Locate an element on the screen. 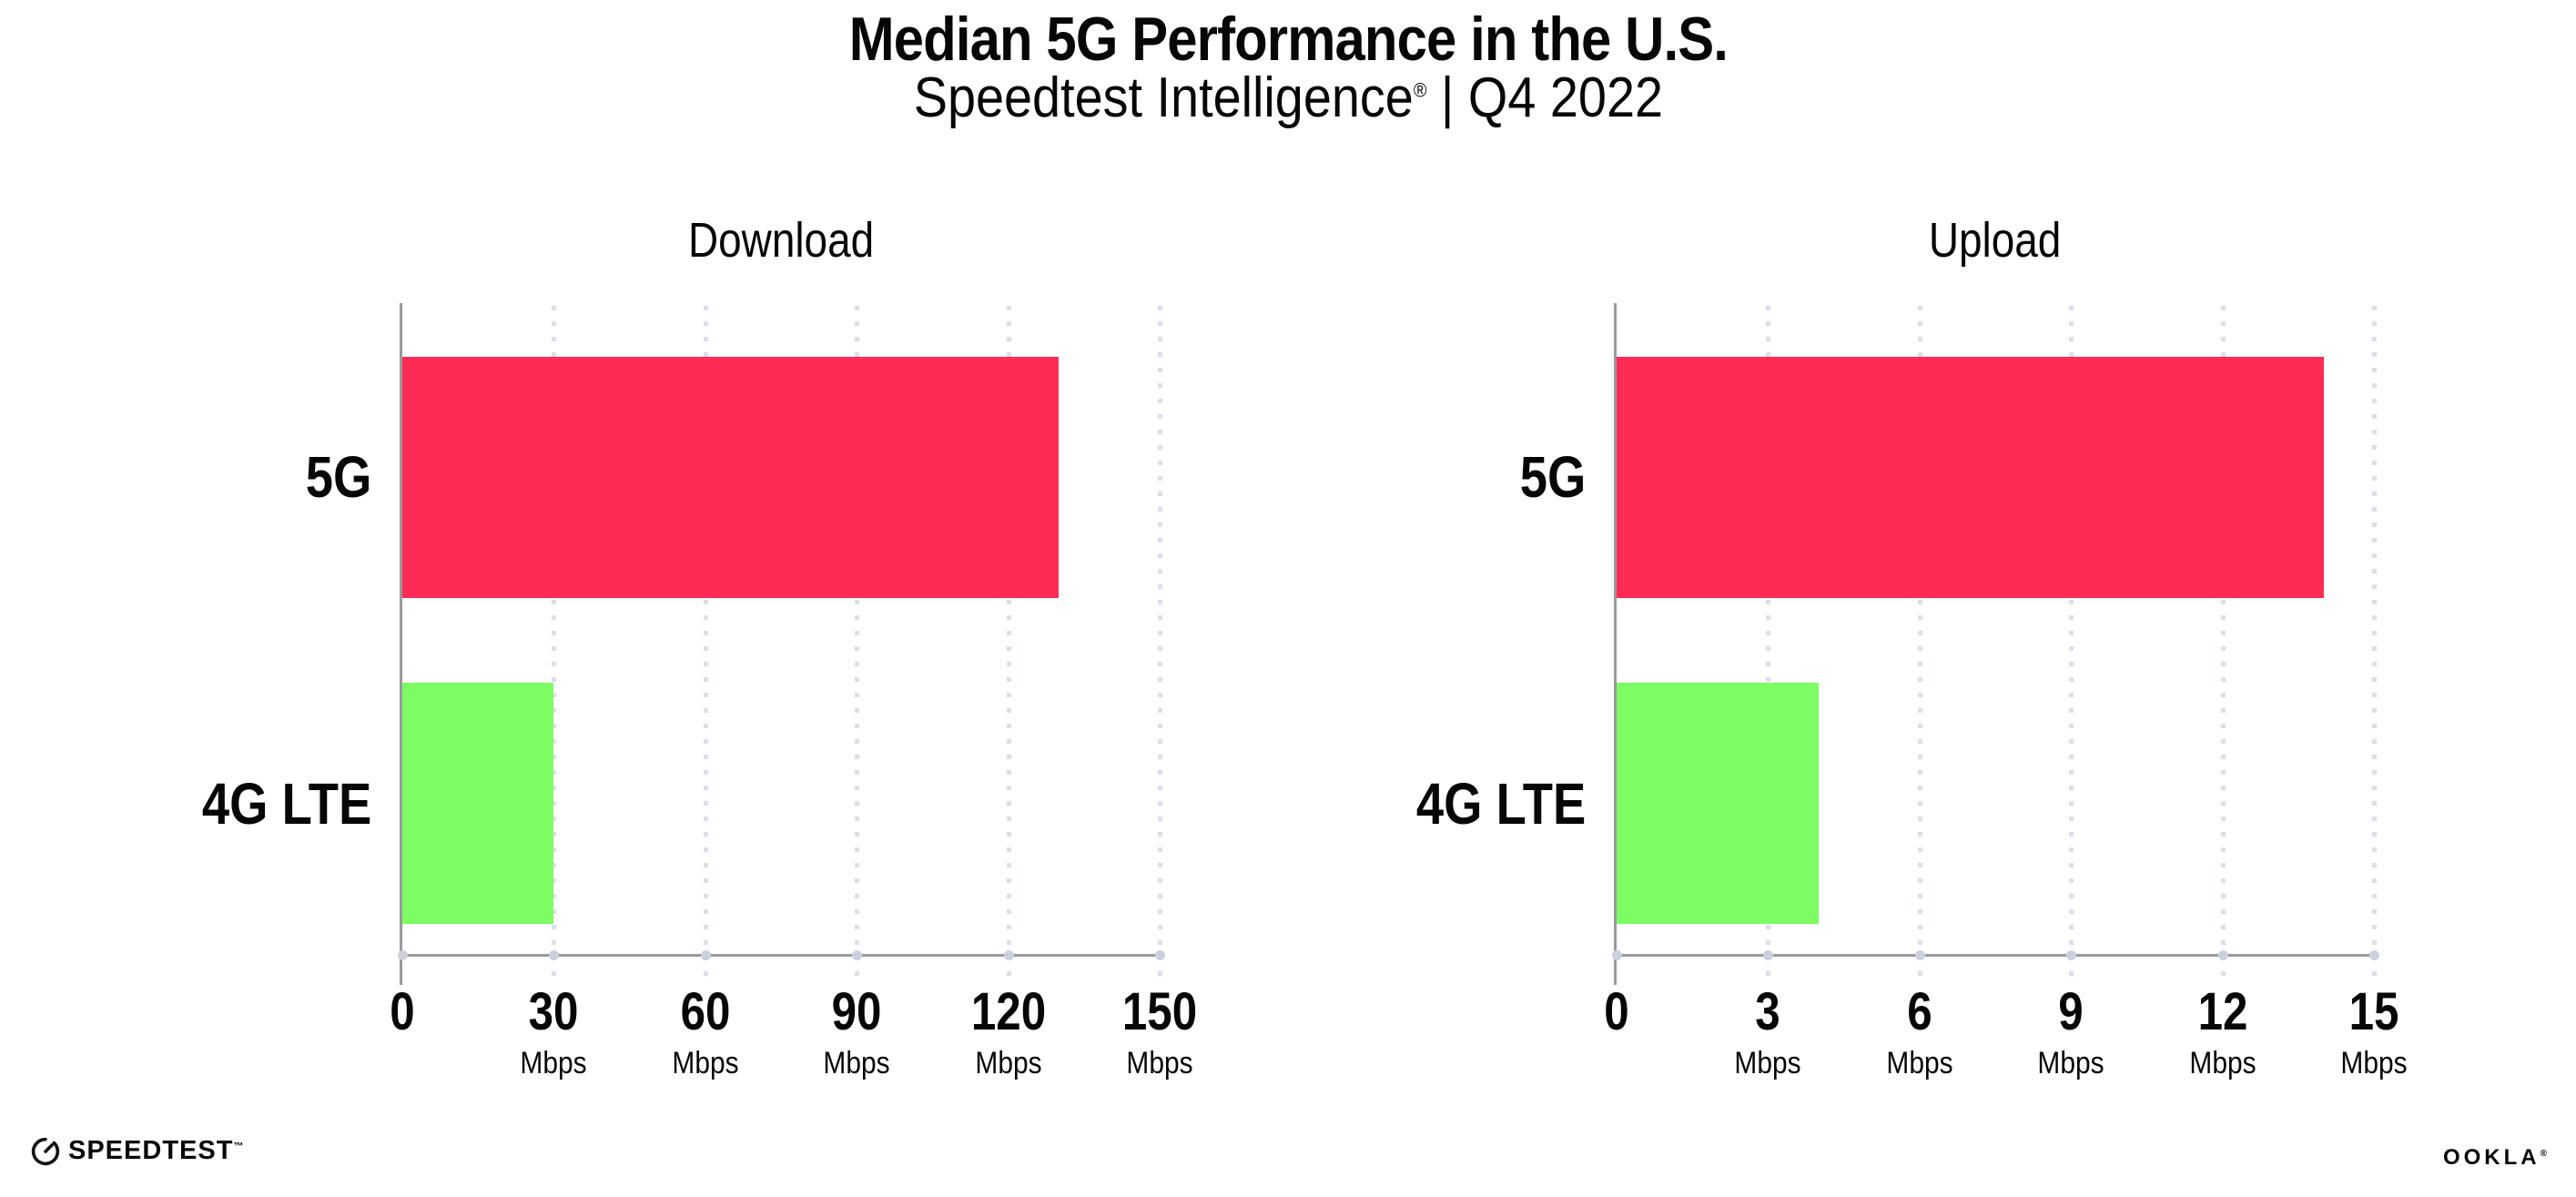  speedtest-logo: SPEEDTEST™ is located at coordinates (137, 1151).